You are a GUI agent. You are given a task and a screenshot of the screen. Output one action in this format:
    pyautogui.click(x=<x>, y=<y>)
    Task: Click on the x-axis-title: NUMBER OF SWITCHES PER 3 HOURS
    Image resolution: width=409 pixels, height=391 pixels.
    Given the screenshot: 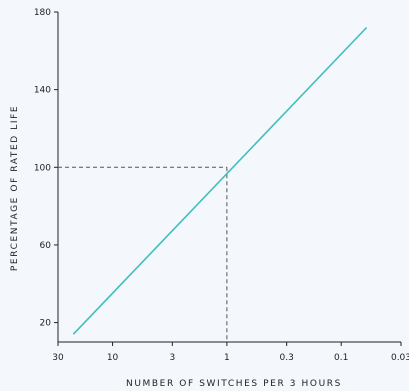 What is the action you would take?
    pyautogui.click(x=234, y=384)
    